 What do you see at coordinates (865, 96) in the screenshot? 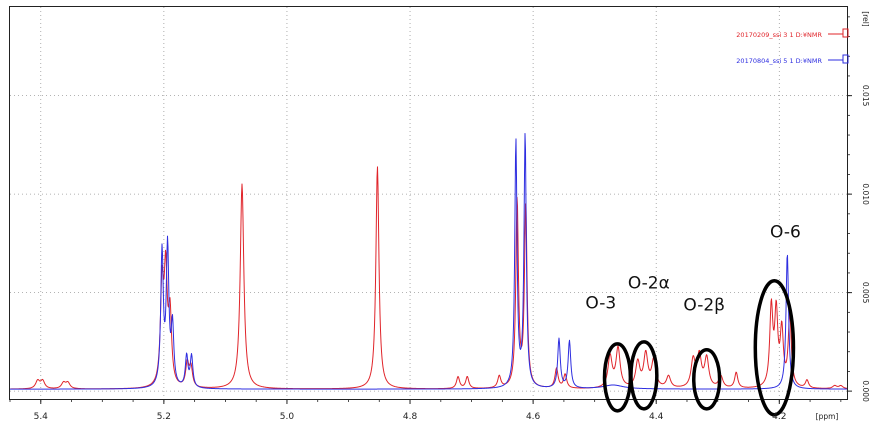
I see `y-tick-label: 0.015` at bounding box center [865, 96].